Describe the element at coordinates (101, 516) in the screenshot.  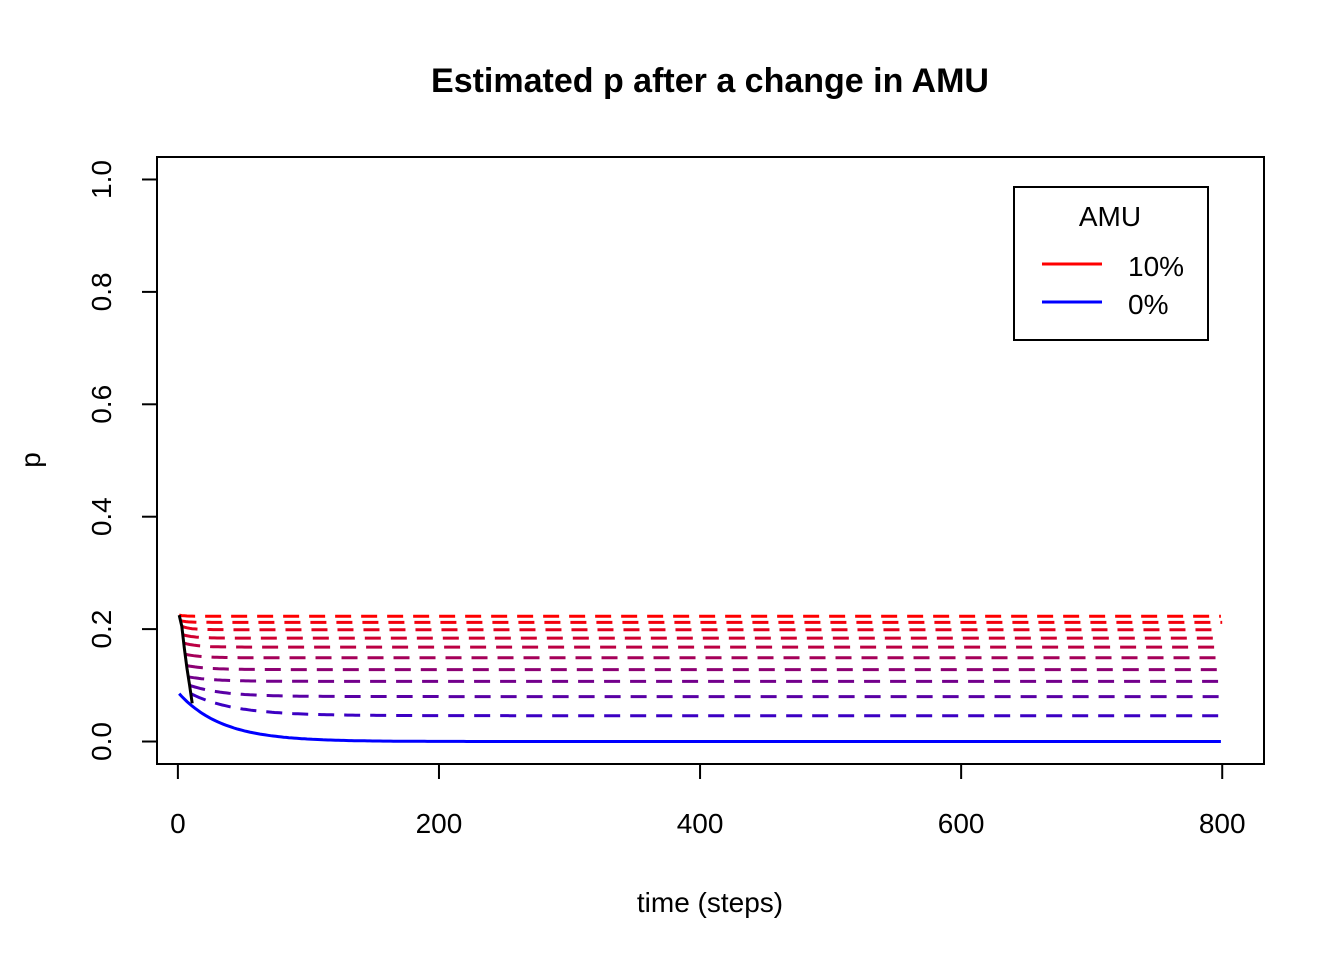
I see `y-tick-label: 0.4` at that location.